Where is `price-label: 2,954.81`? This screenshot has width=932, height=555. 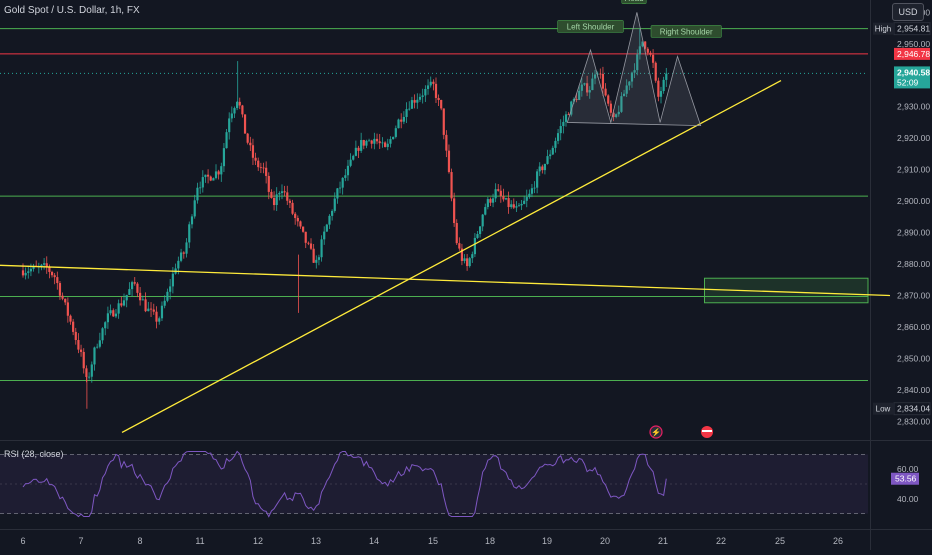
price-label: 2,954.81 is located at coordinates (913, 29).